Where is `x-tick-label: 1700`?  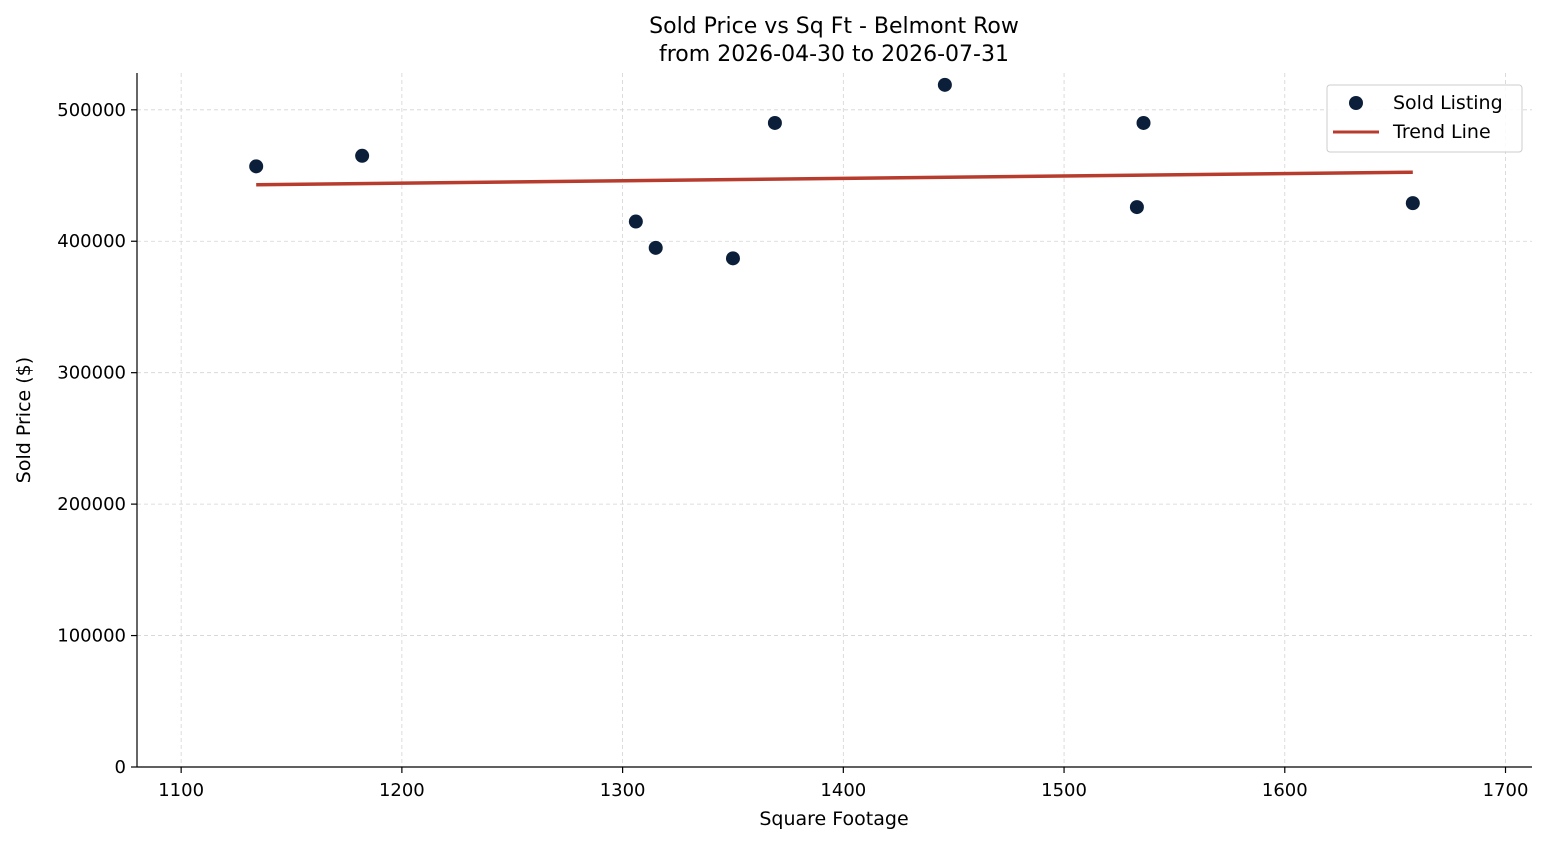 x-tick-label: 1700 is located at coordinates (1506, 790).